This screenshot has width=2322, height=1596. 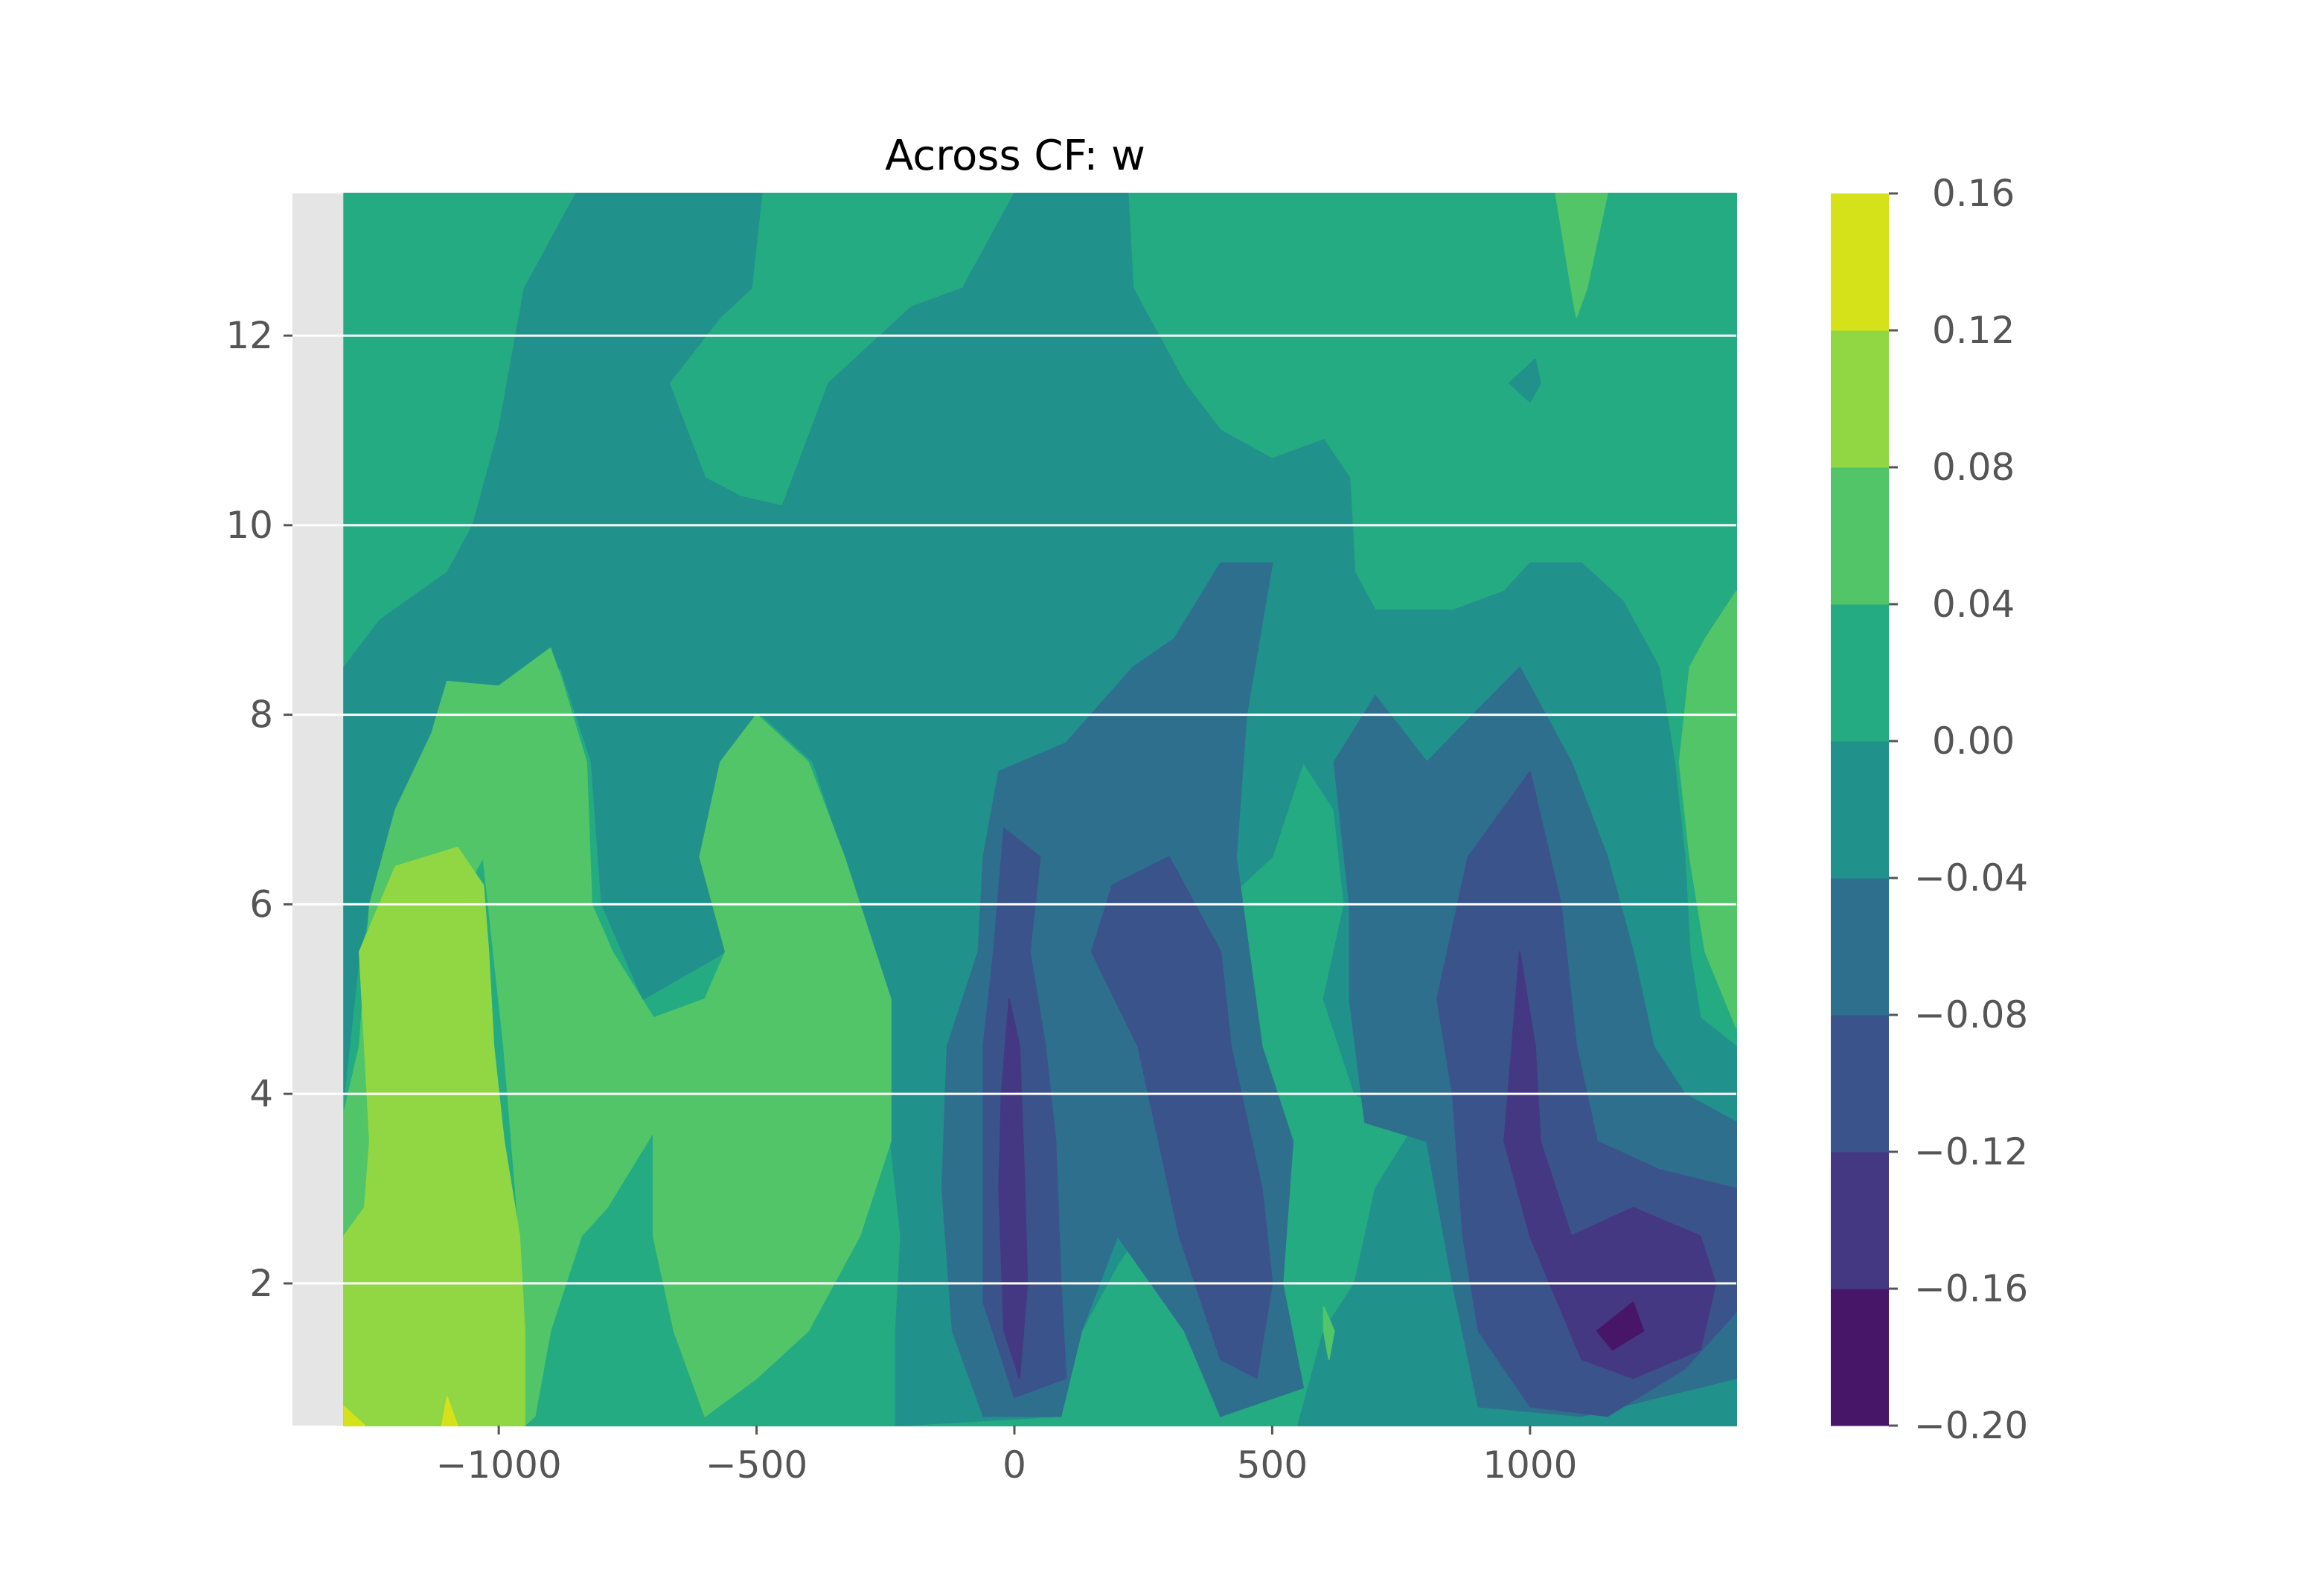 What do you see at coordinates (261, 1283) in the screenshot?
I see `y-tick-label: 2` at bounding box center [261, 1283].